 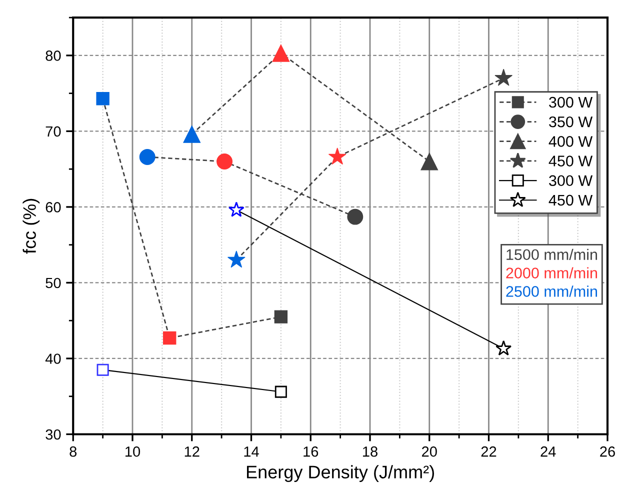 What do you see at coordinates (192, 451) in the screenshot?
I see `x-tick-label: 12` at bounding box center [192, 451].